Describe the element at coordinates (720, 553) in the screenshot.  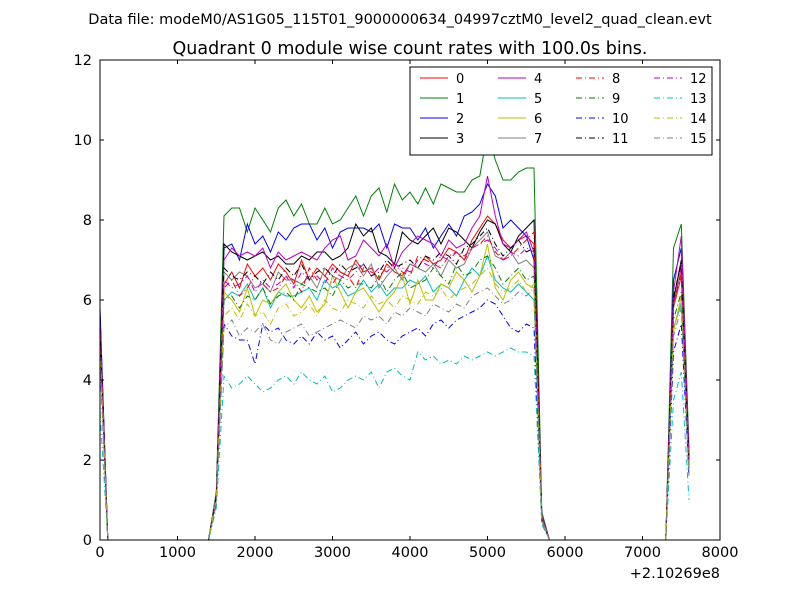
I see `x-tick-label: 8000` at that location.